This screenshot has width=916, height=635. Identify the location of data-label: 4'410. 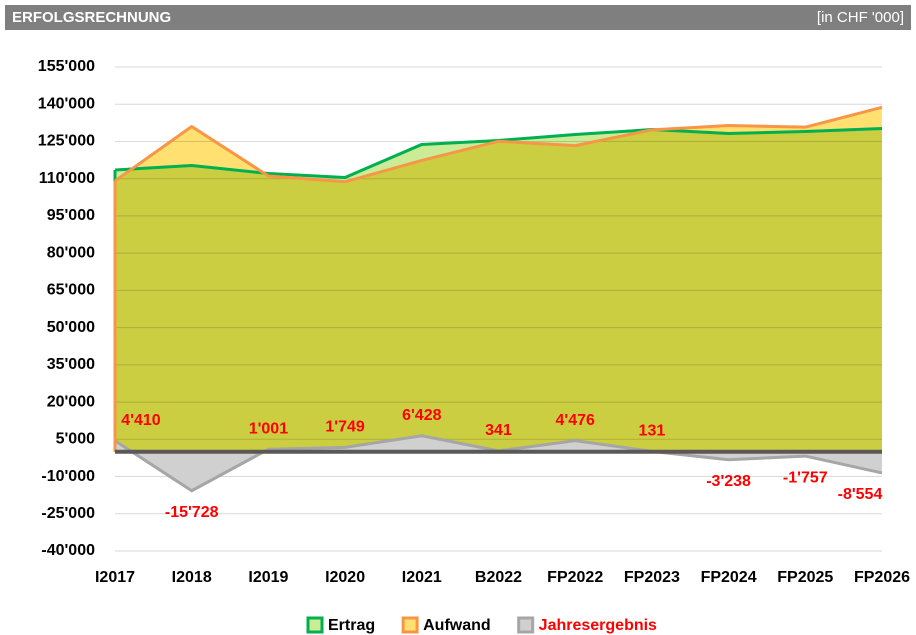
(141, 420).